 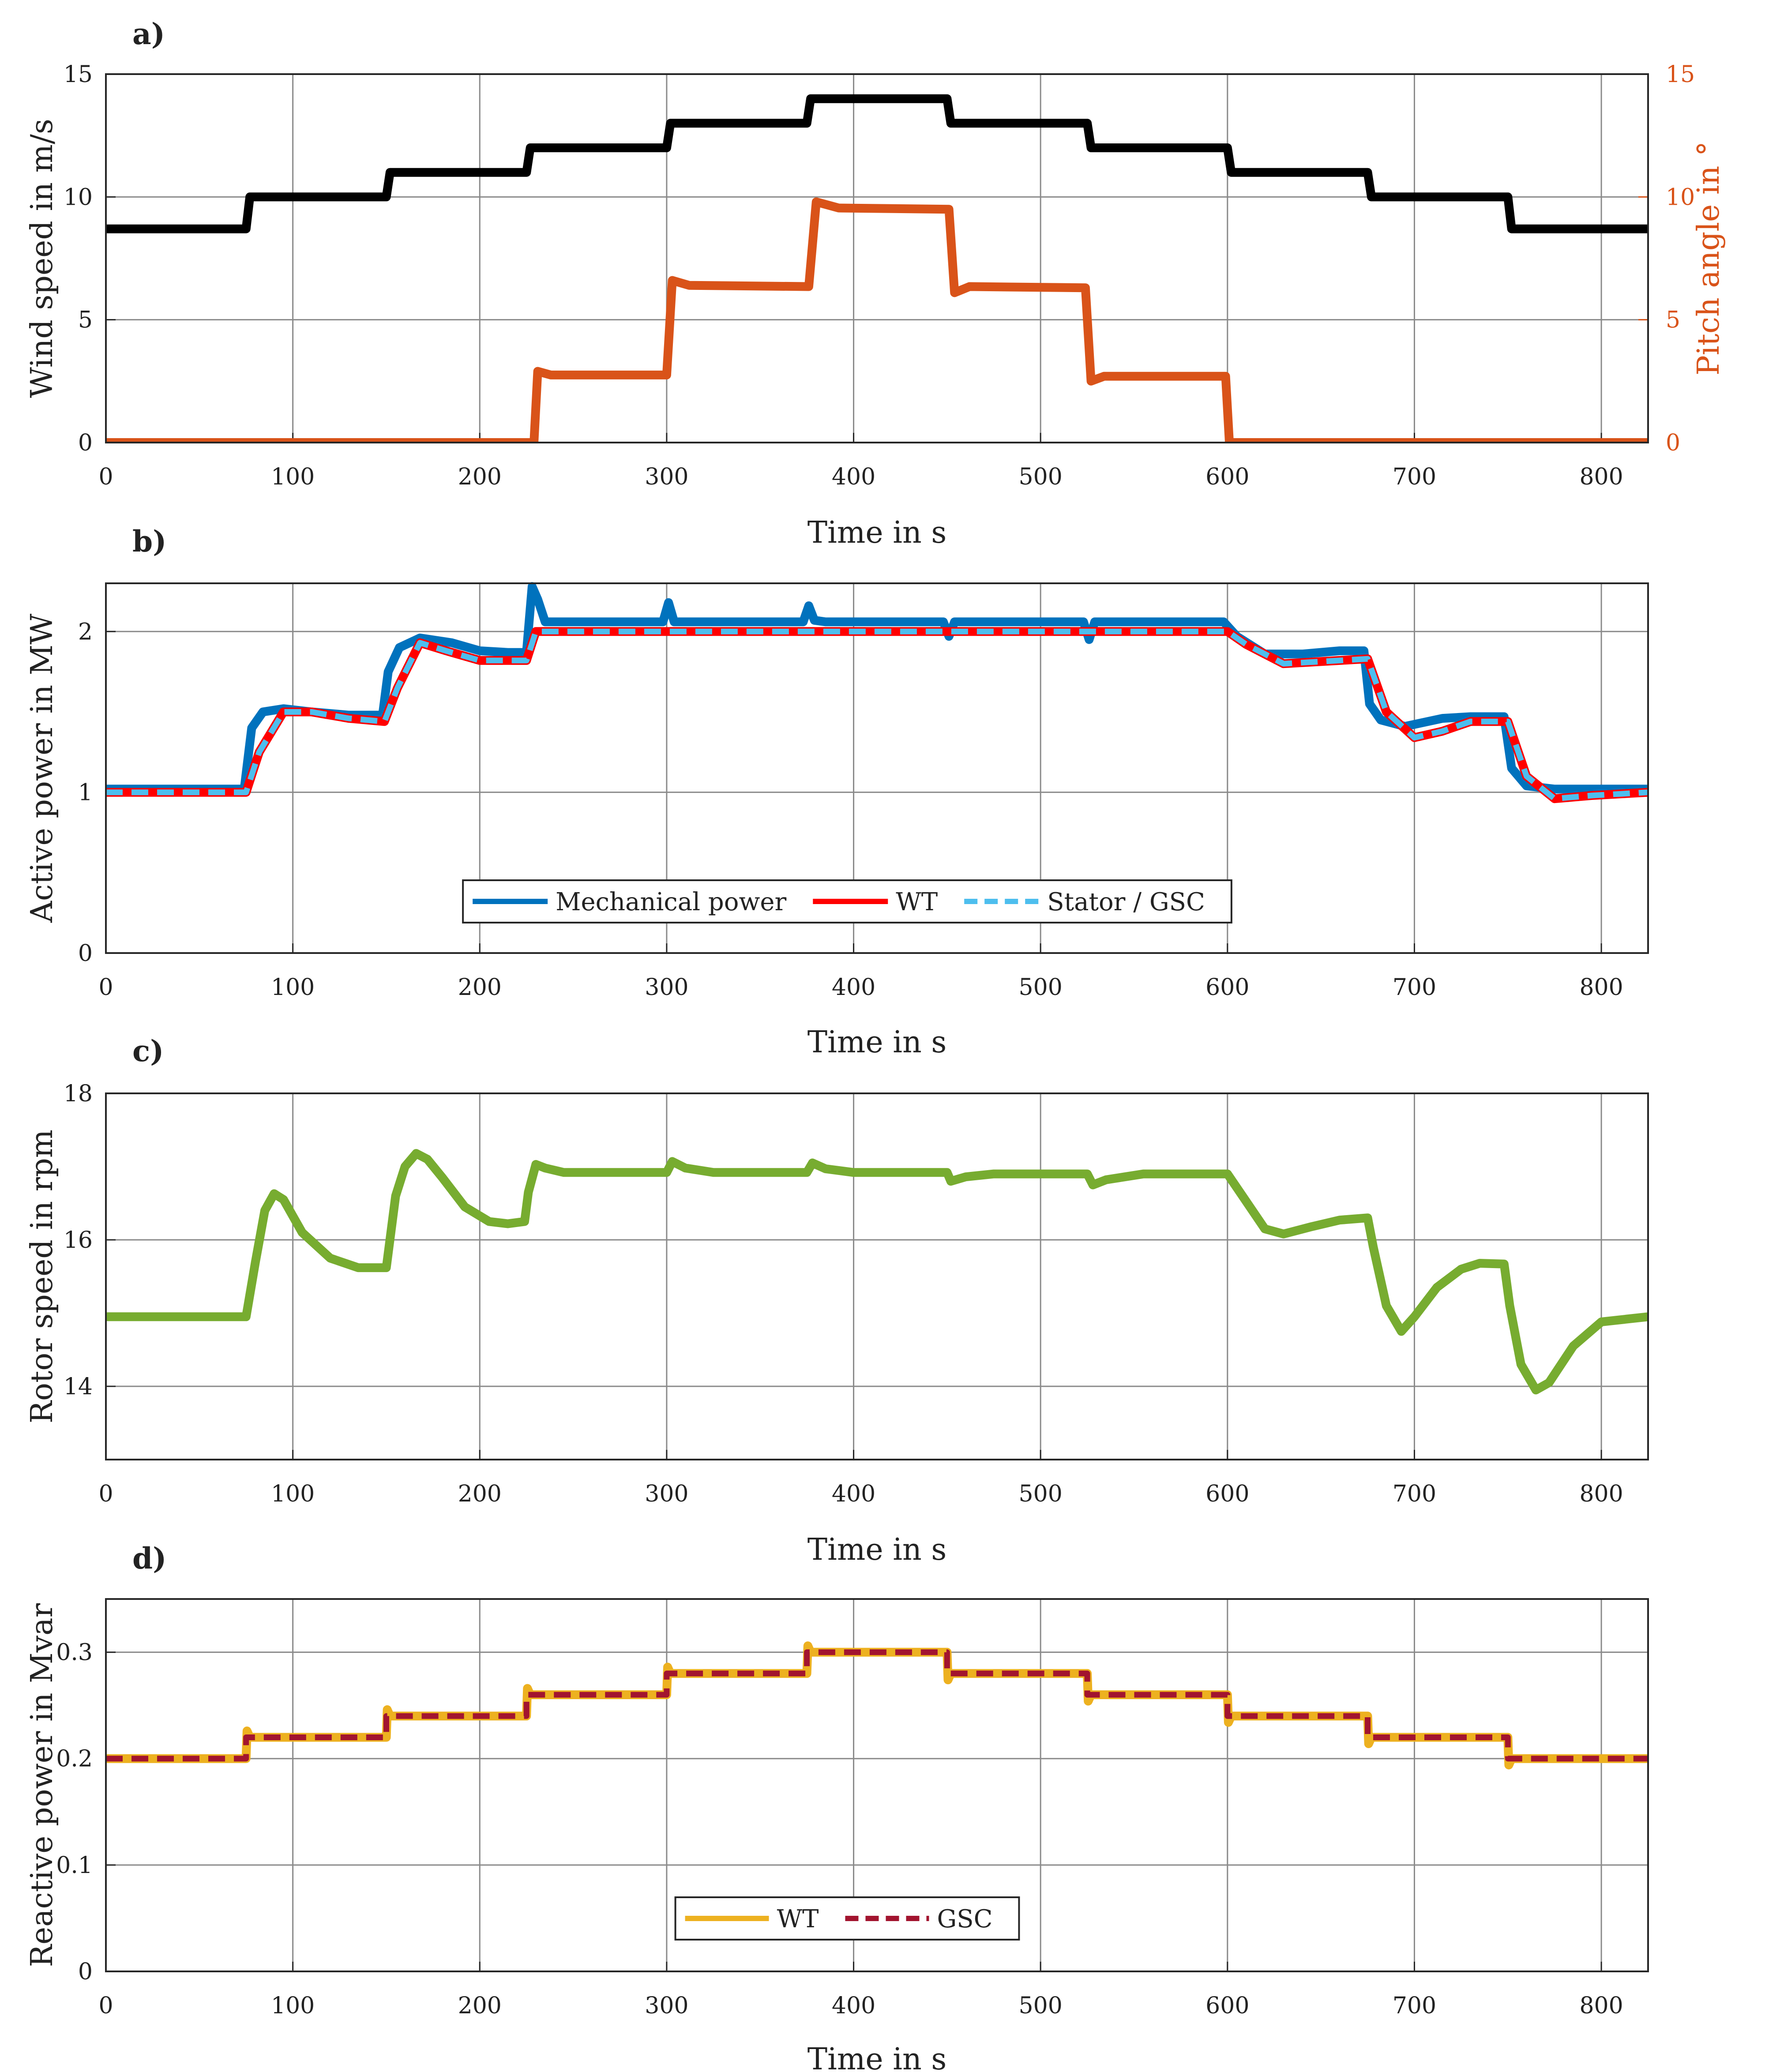 I want to click on y-axis-label: Reactive power in Mvar, so click(x=42, y=1785).